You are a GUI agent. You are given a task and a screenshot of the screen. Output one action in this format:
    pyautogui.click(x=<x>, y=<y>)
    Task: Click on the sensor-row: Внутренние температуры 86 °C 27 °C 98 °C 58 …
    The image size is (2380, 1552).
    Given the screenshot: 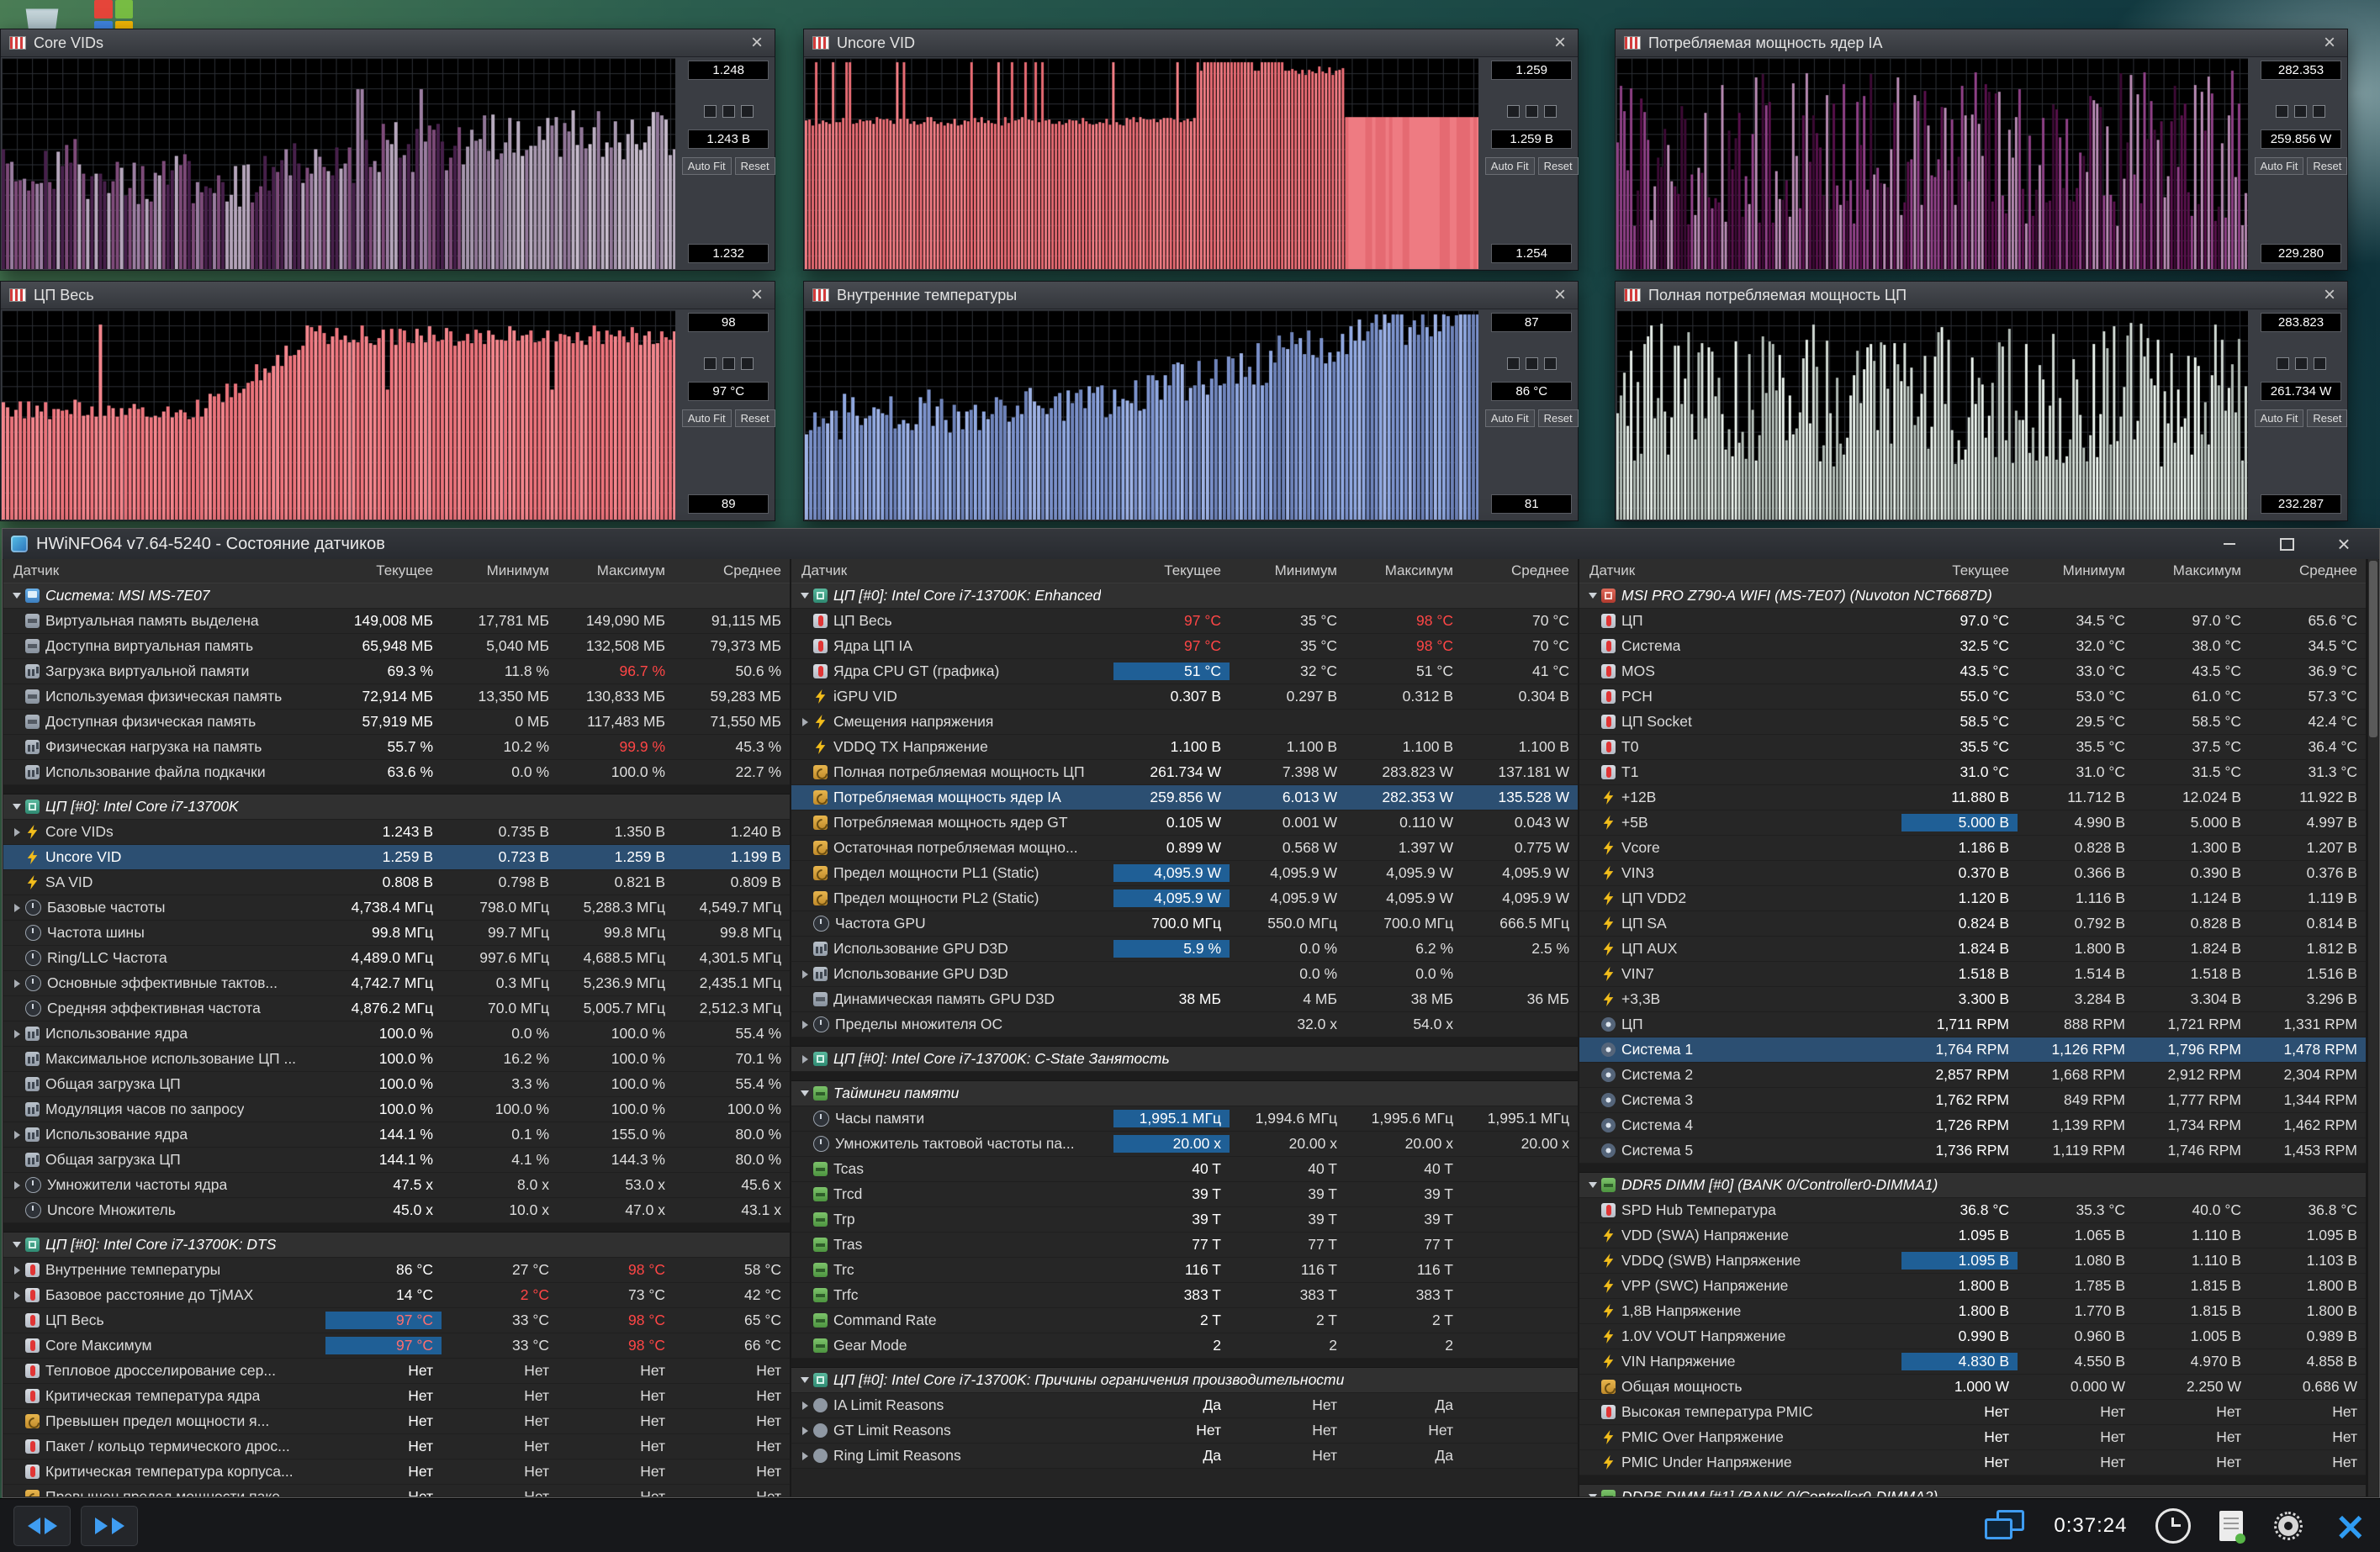 What is the action you would take?
    pyautogui.click(x=396, y=1270)
    